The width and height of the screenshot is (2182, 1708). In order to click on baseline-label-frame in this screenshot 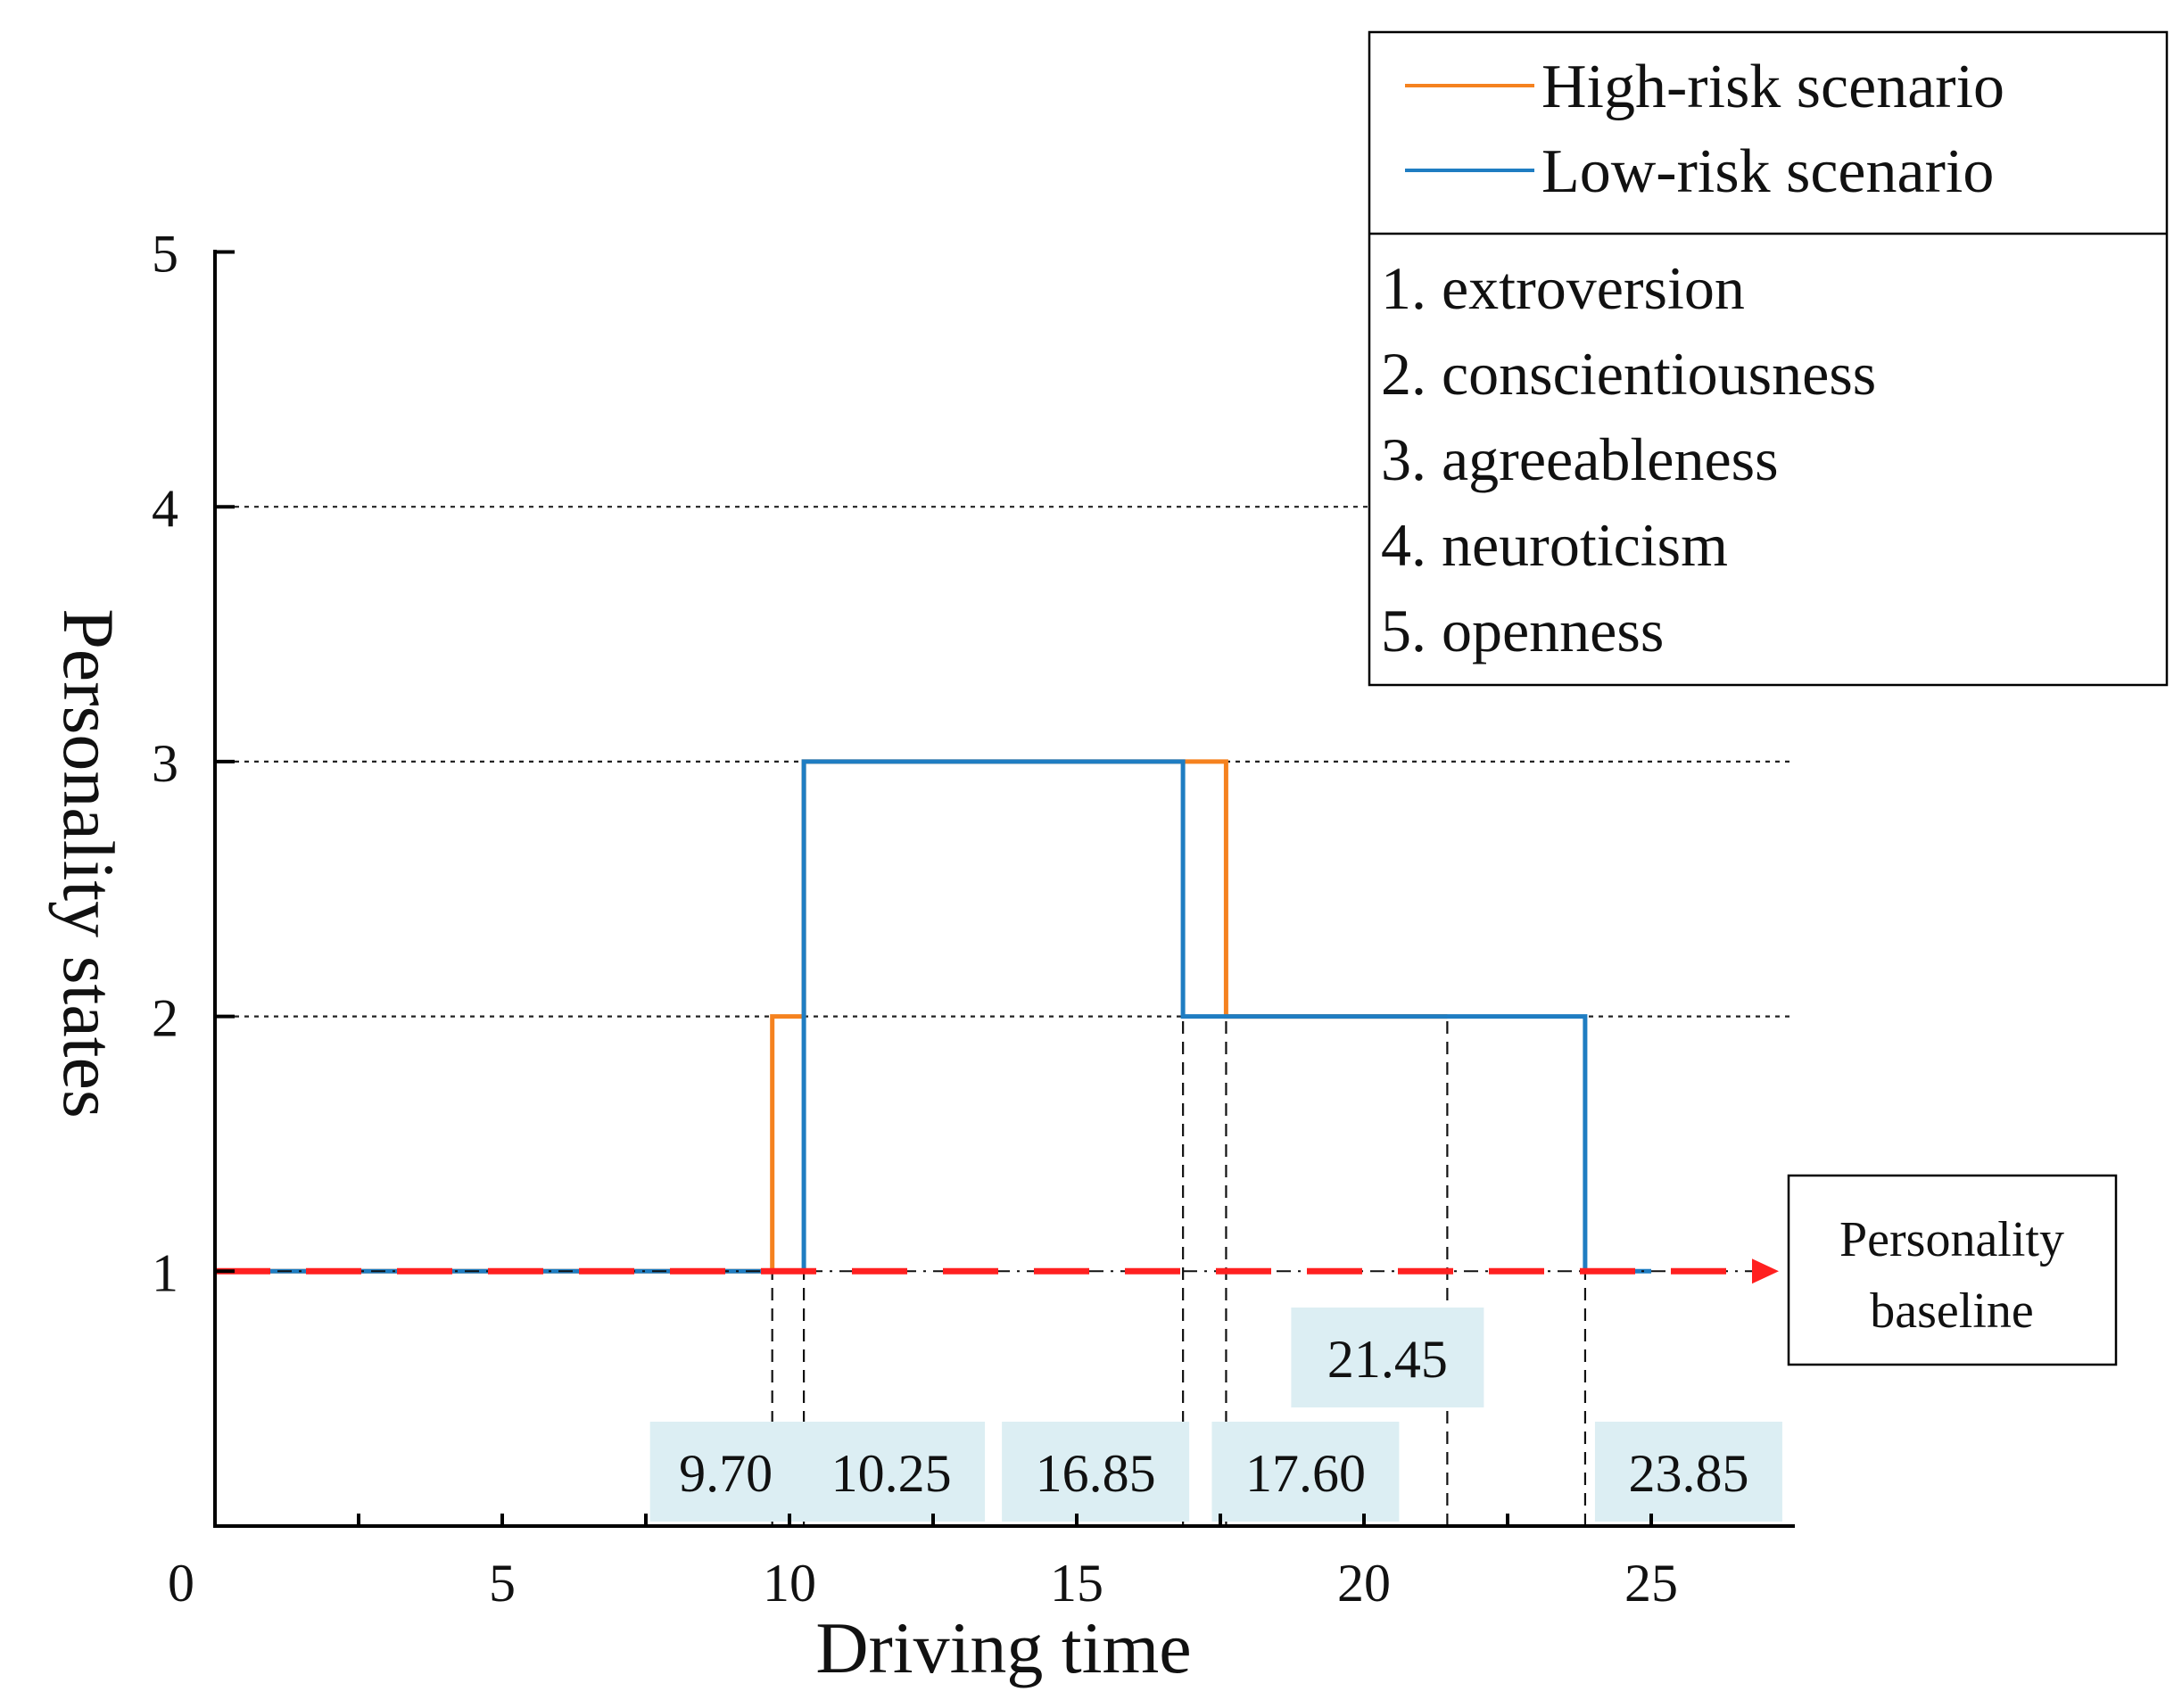, I will do `click(1953, 1270)`.